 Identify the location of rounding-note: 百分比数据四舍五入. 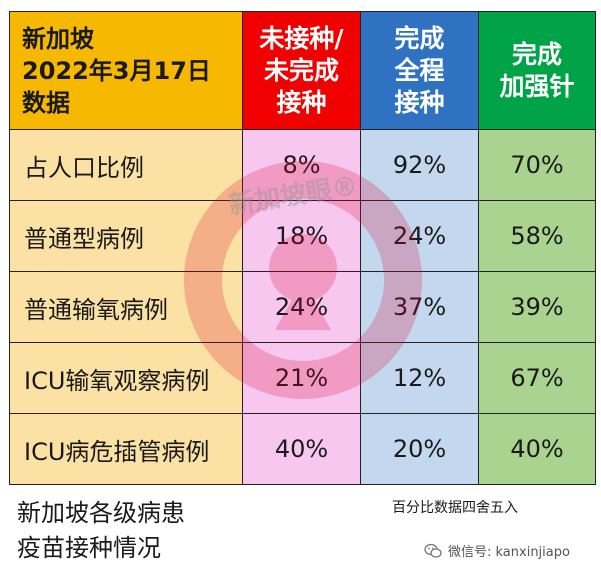
(455, 508).